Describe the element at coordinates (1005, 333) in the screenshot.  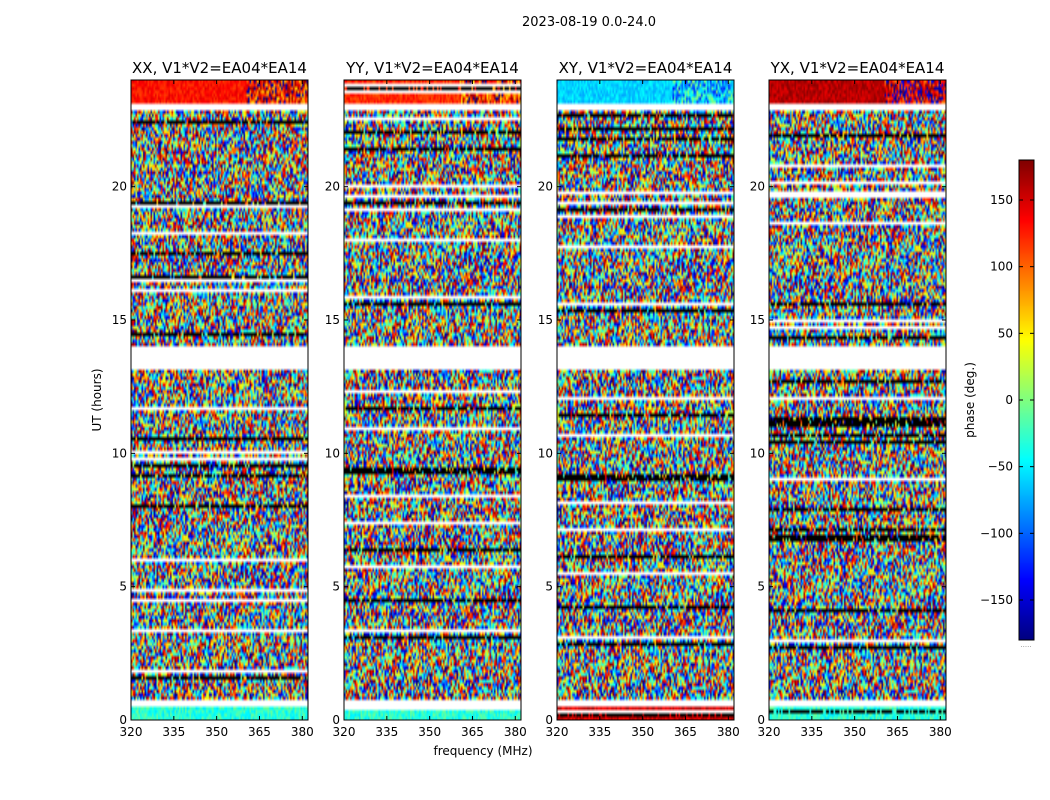
I see `colorbar-tick-label: 50` at that location.